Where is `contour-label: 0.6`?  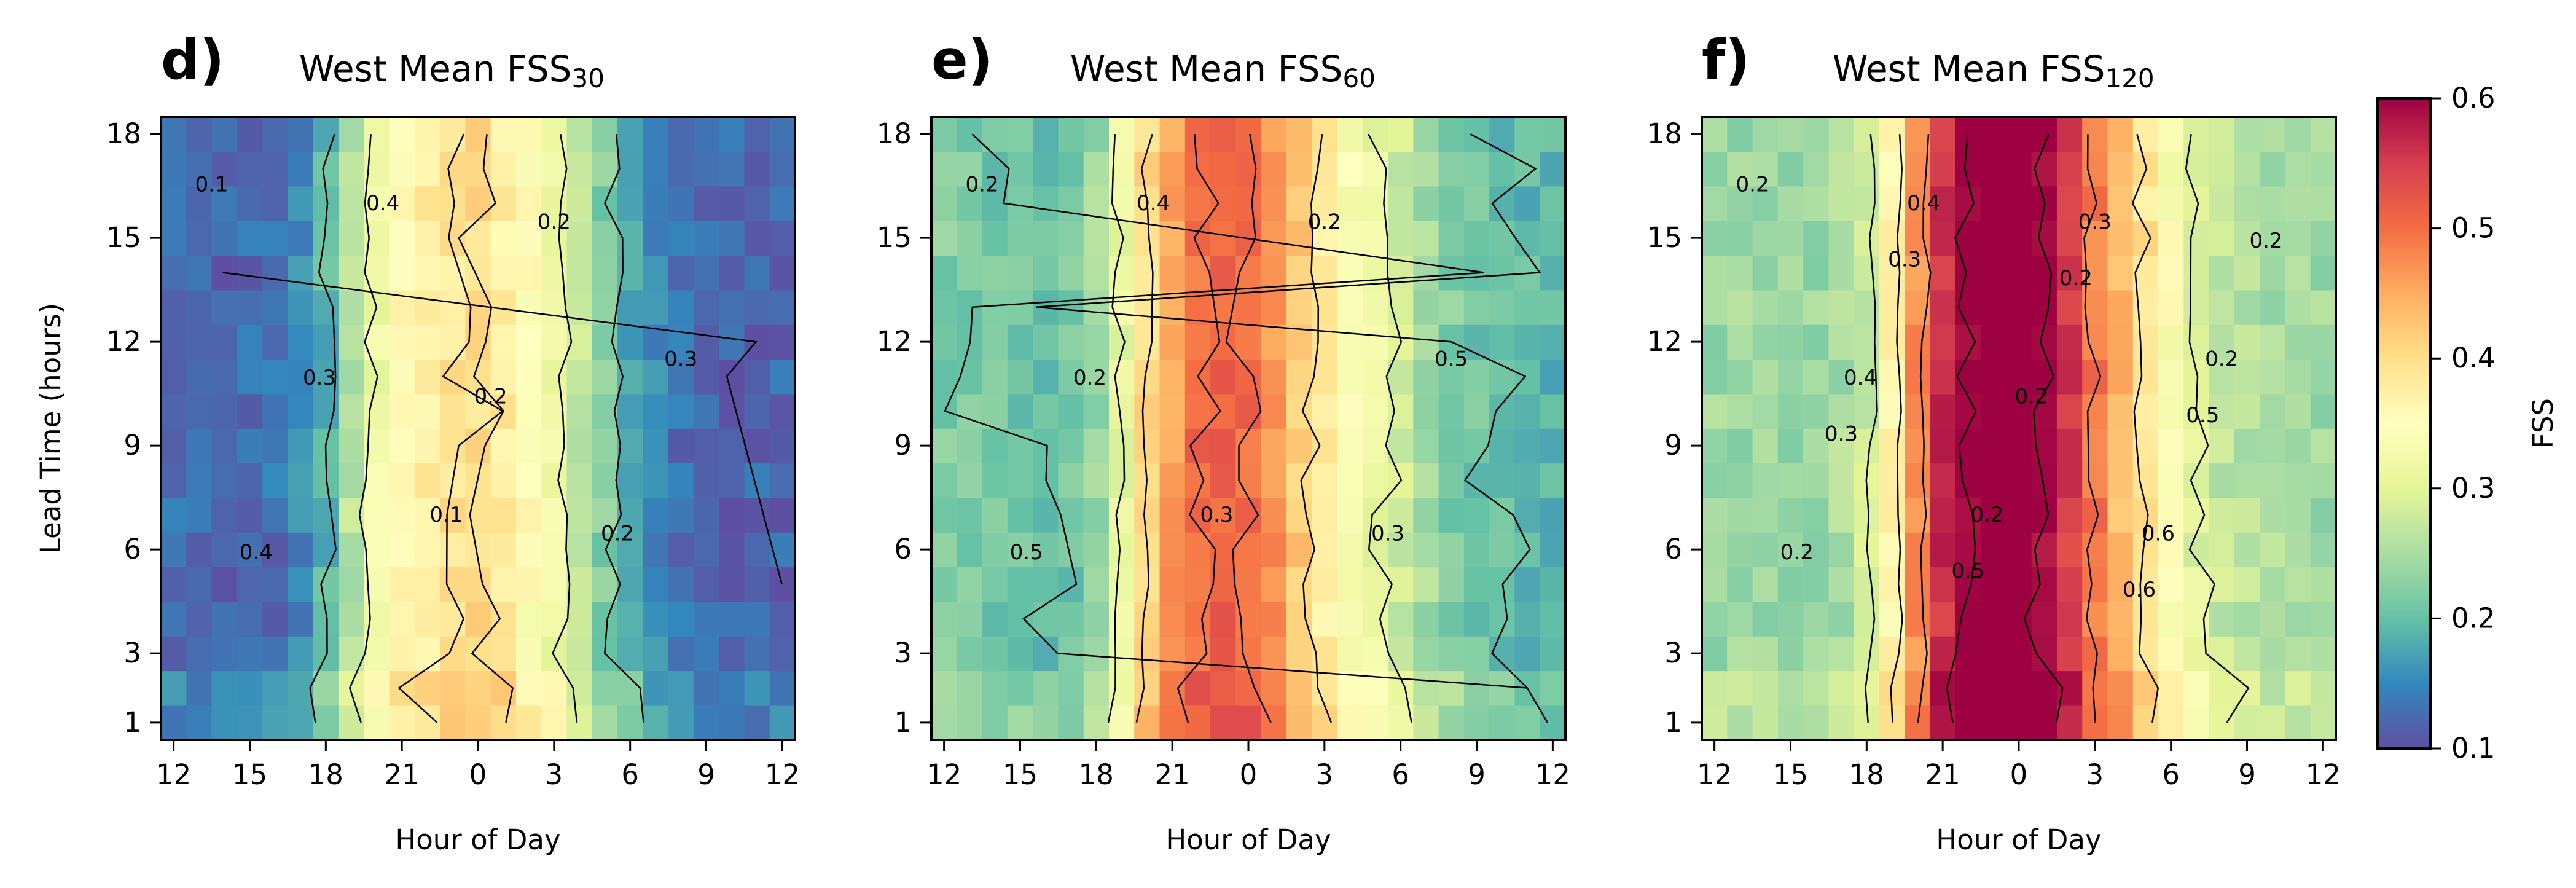 contour-label: 0.6 is located at coordinates (2139, 590).